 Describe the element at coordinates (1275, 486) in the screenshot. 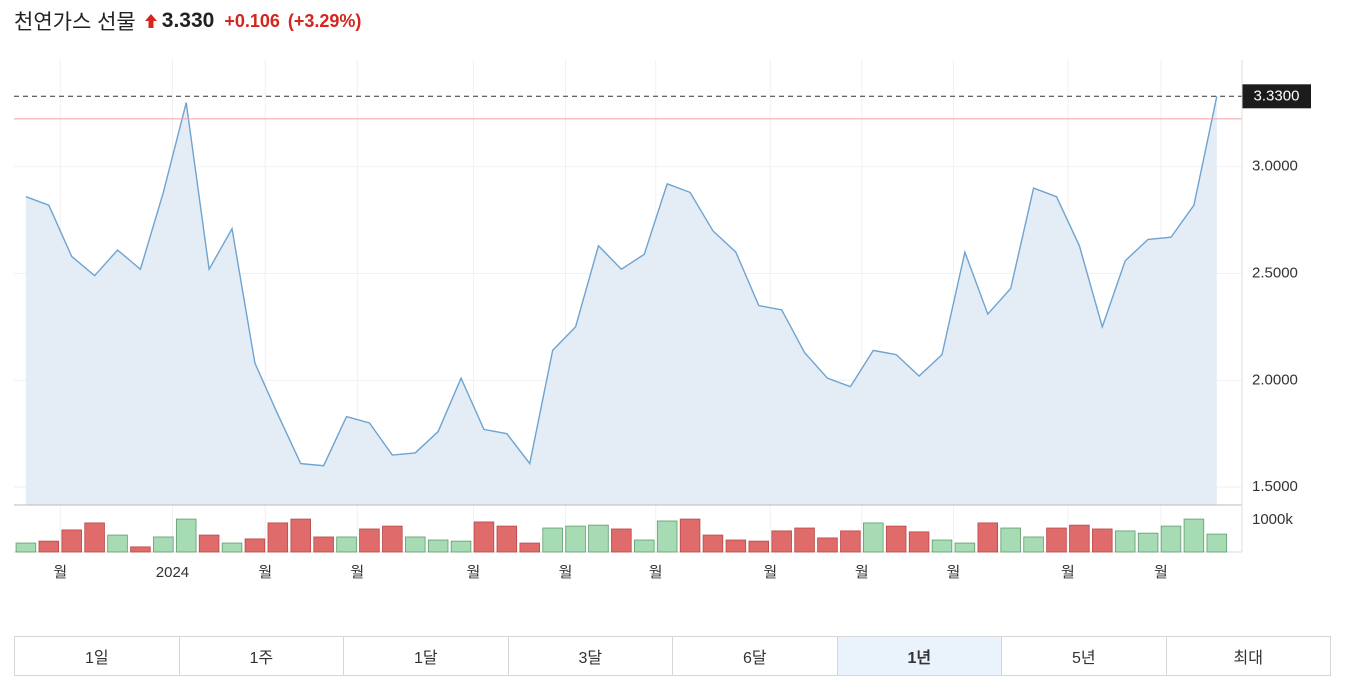

I see `y-tick-label: 1.5000` at that location.